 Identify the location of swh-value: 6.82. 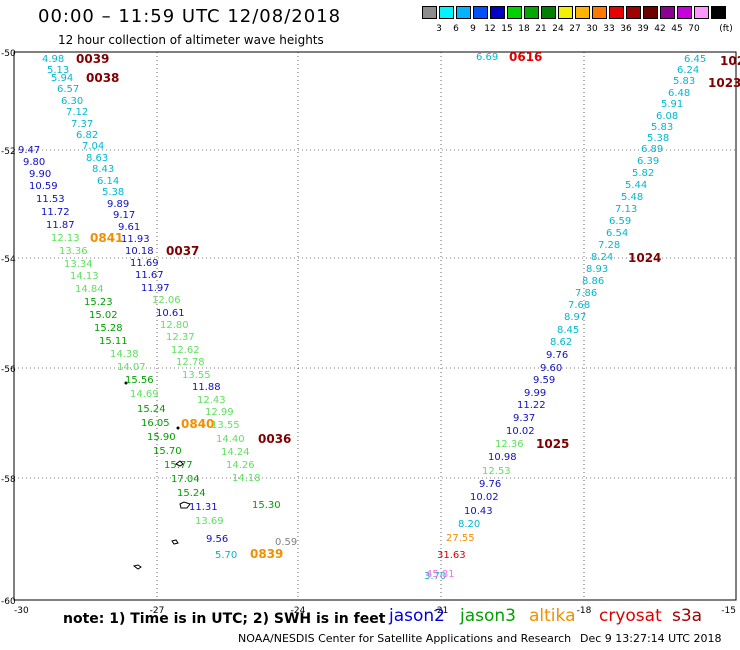
(87, 135).